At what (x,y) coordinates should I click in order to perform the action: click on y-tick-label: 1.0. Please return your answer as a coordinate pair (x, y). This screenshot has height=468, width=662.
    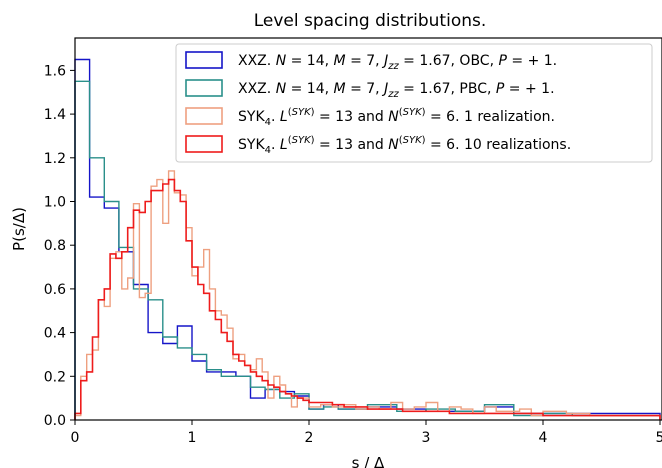
    Looking at the image, I should click on (55, 203).